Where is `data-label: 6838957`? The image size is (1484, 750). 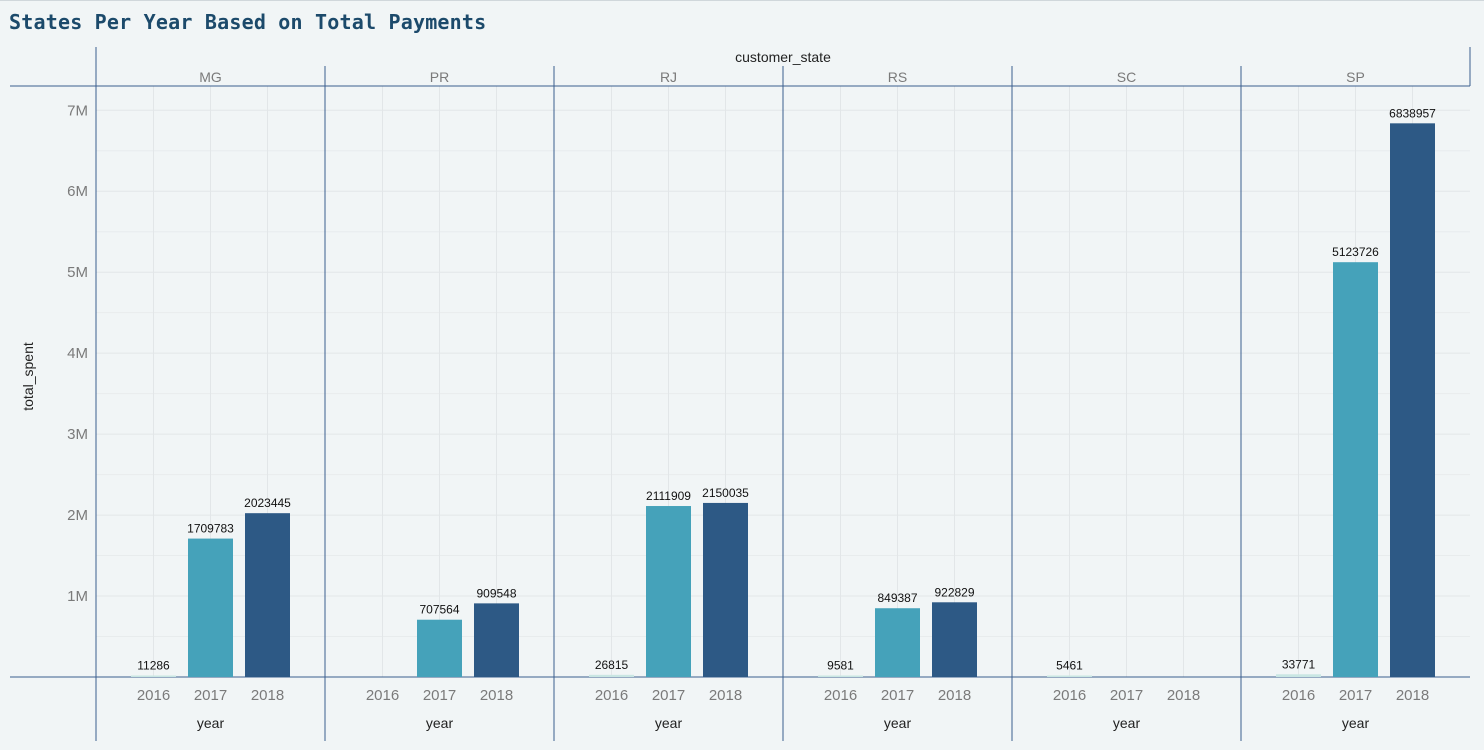
data-label: 6838957 is located at coordinates (1412, 113).